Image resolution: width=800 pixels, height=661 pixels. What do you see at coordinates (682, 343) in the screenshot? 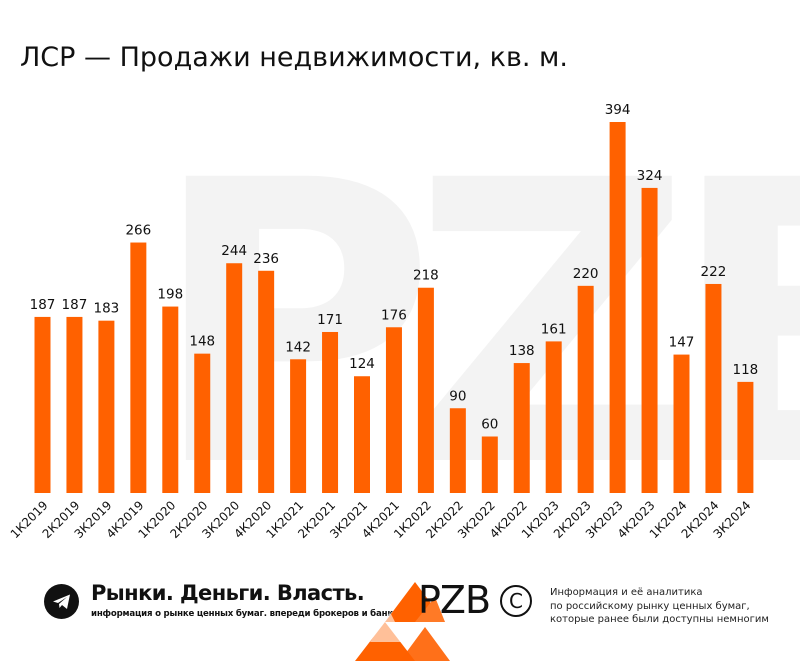
I see `data-label: 147` at bounding box center [682, 343].